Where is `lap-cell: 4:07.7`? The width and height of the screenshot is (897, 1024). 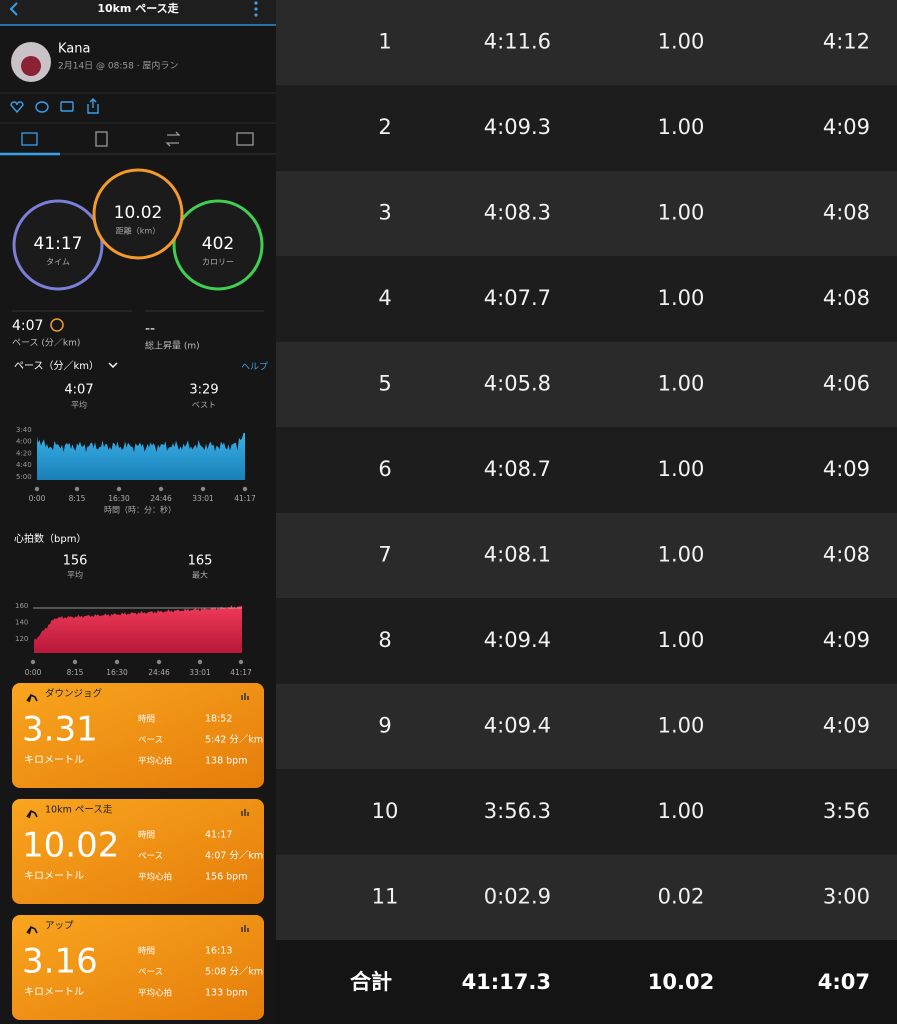
lap-cell: 4:07.7 is located at coordinates (517, 298).